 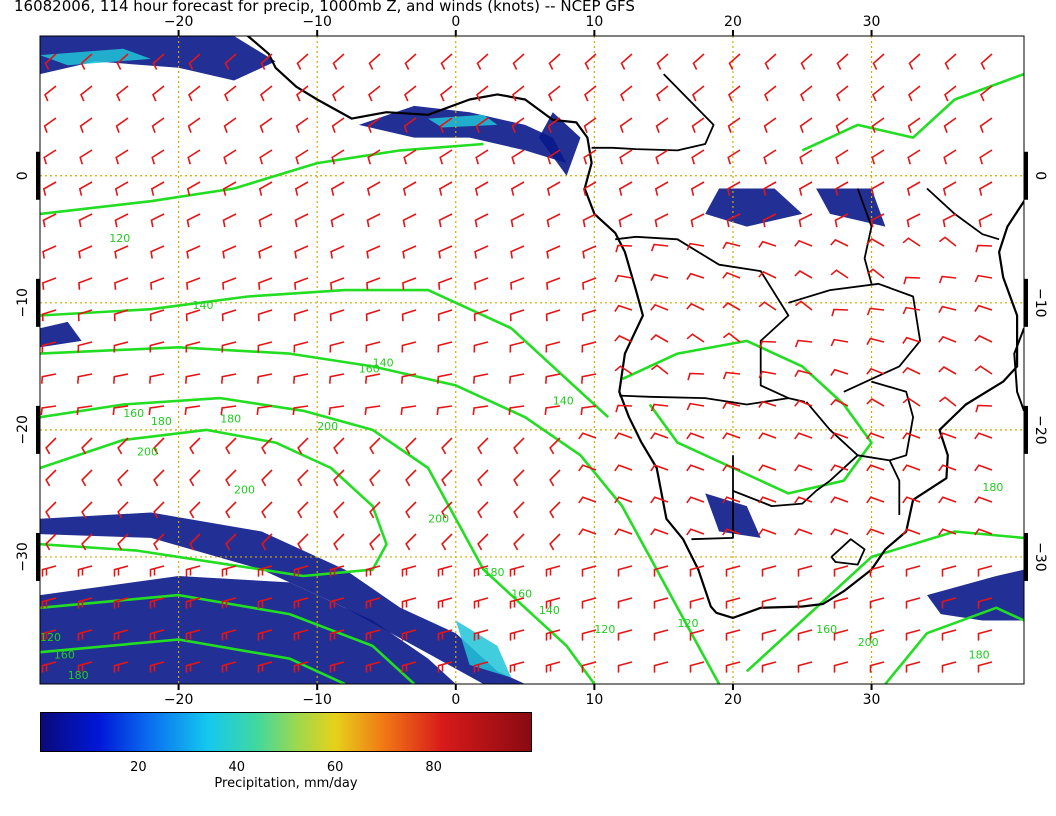 I want to click on lat-tick-label-right: −30, so click(x=1040, y=557).